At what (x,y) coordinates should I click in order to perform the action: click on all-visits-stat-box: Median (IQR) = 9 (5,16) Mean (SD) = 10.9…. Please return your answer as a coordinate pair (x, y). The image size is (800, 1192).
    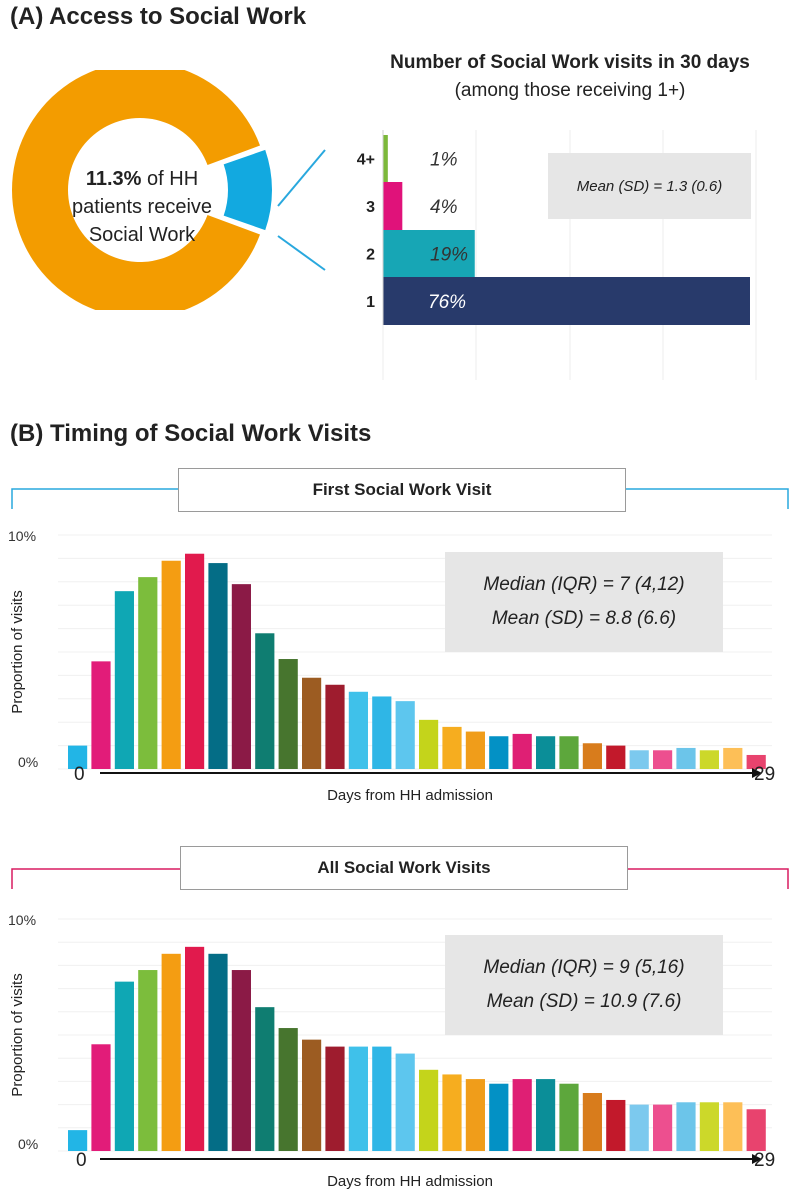
    Looking at the image, I should click on (584, 985).